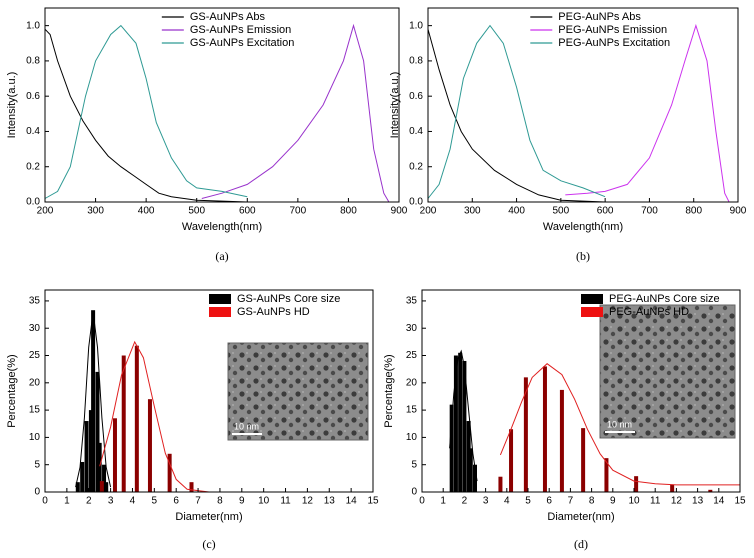 The image size is (754, 558). Describe the element at coordinates (581, 544) in the screenshot. I see `caption: (d)` at that location.